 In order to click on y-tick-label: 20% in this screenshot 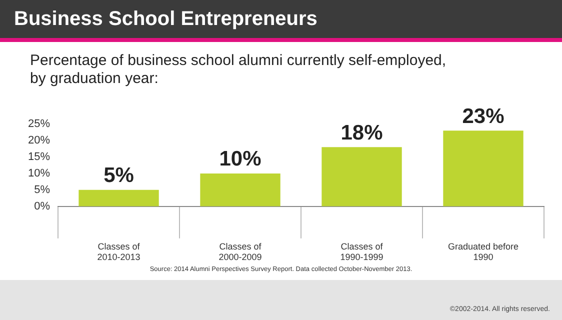, I will do `click(39, 140)`.